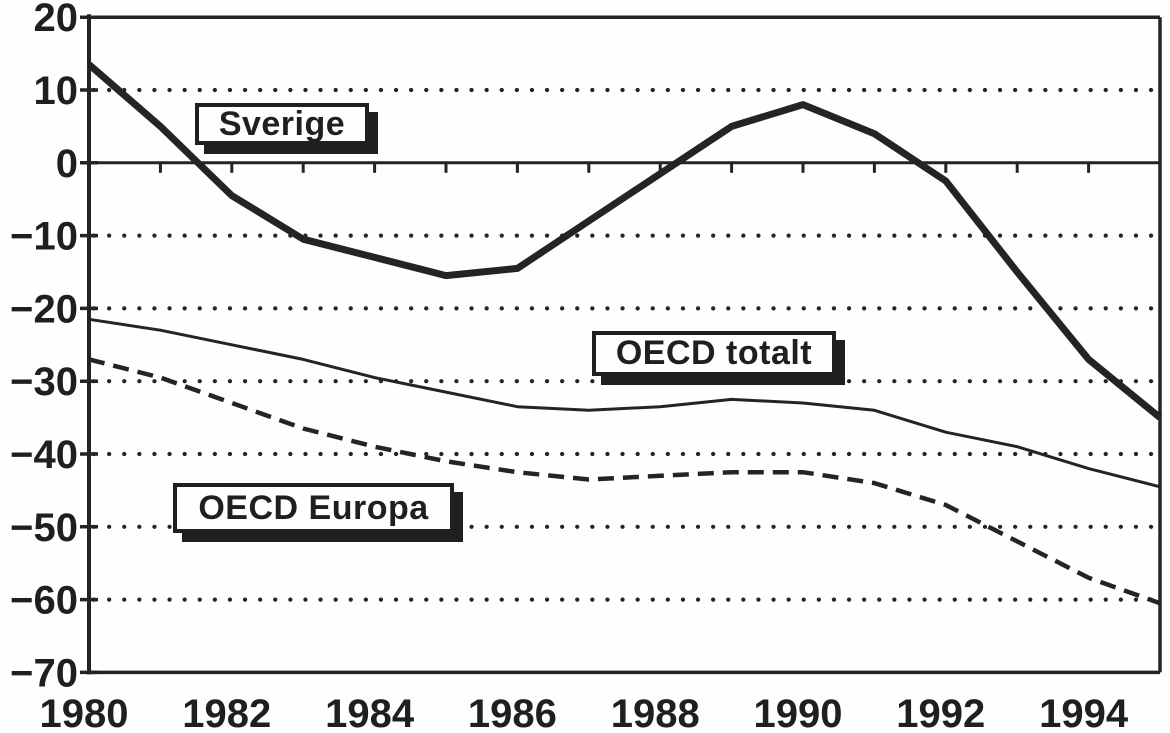 The height and width of the screenshot is (733, 1170). What do you see at coordinates (313, 508) in the screenshot?
I see `series-label-oecd-europa: OECD Europa` at bounding box center [313, 508].